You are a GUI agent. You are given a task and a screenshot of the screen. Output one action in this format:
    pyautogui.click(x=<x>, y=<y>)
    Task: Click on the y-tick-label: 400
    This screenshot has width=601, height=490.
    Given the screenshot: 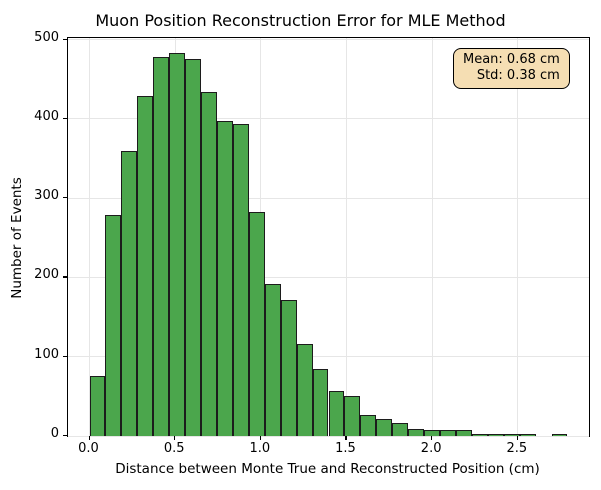 What is the action you would take?
    pyautogui.click(x=46, y=116)
    